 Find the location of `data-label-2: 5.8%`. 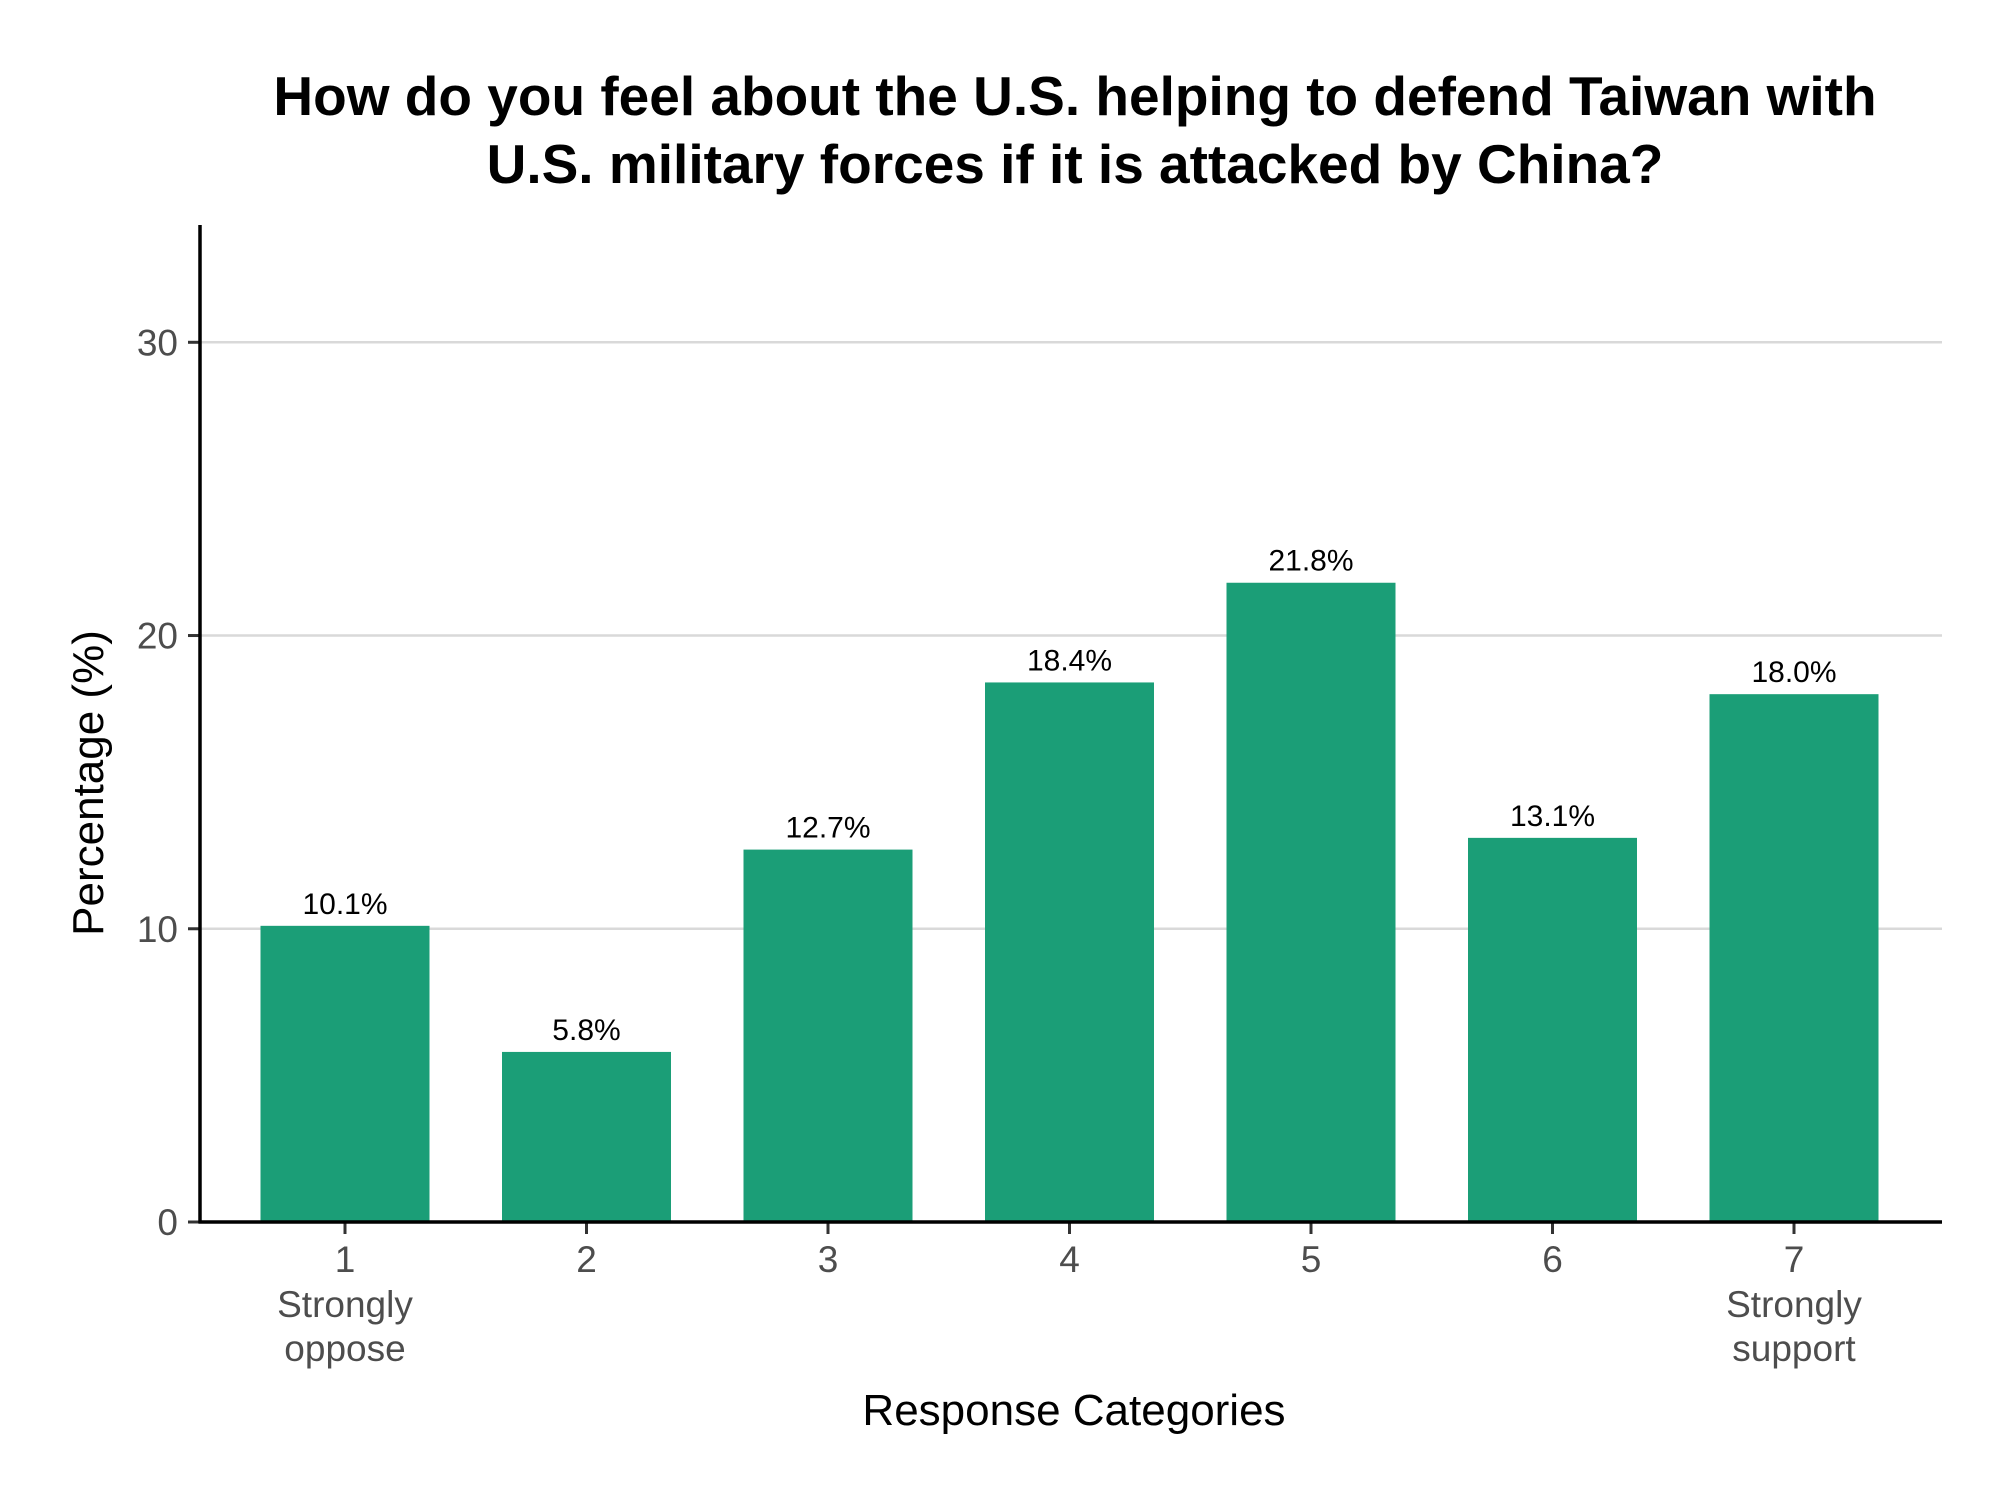

data-label-2: 5.8% is located at coordinates (586, 1030).